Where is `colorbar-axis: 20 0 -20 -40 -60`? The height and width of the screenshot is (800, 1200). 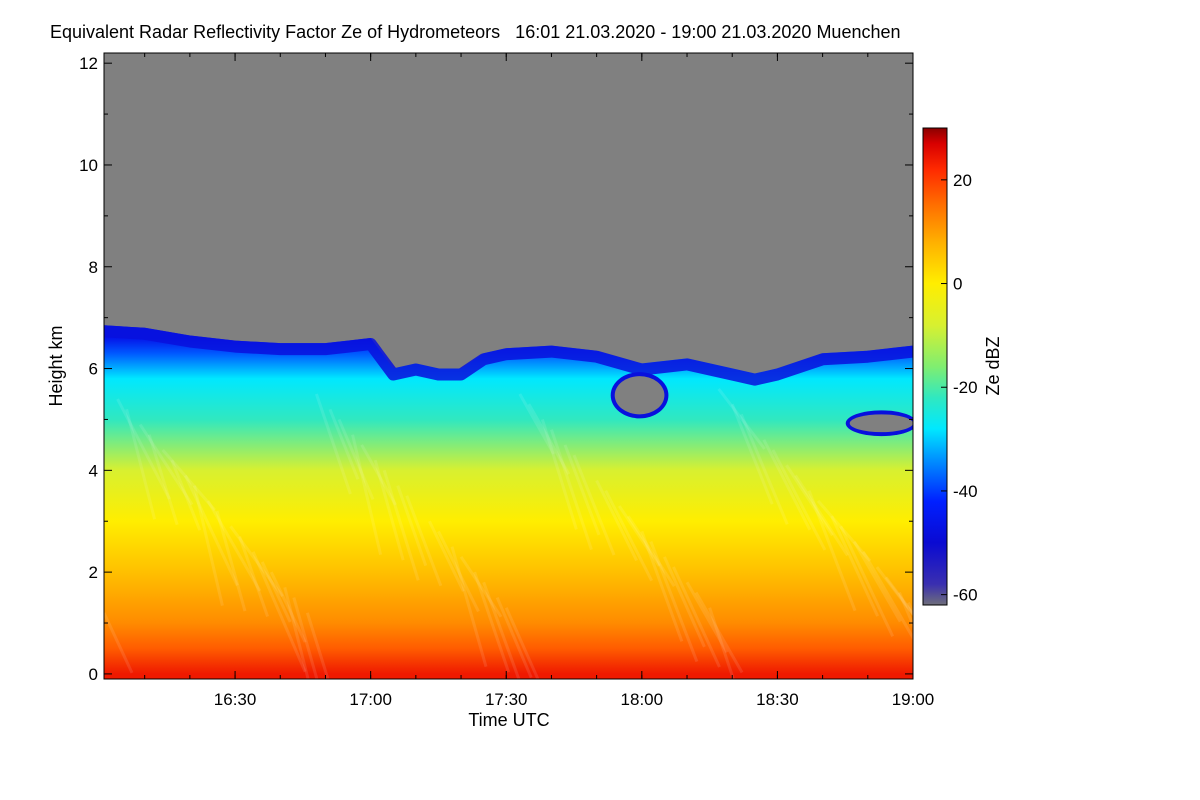
colorbar-axis: 20 0 -20 -40 -60 is located at coordinates (959, 388).